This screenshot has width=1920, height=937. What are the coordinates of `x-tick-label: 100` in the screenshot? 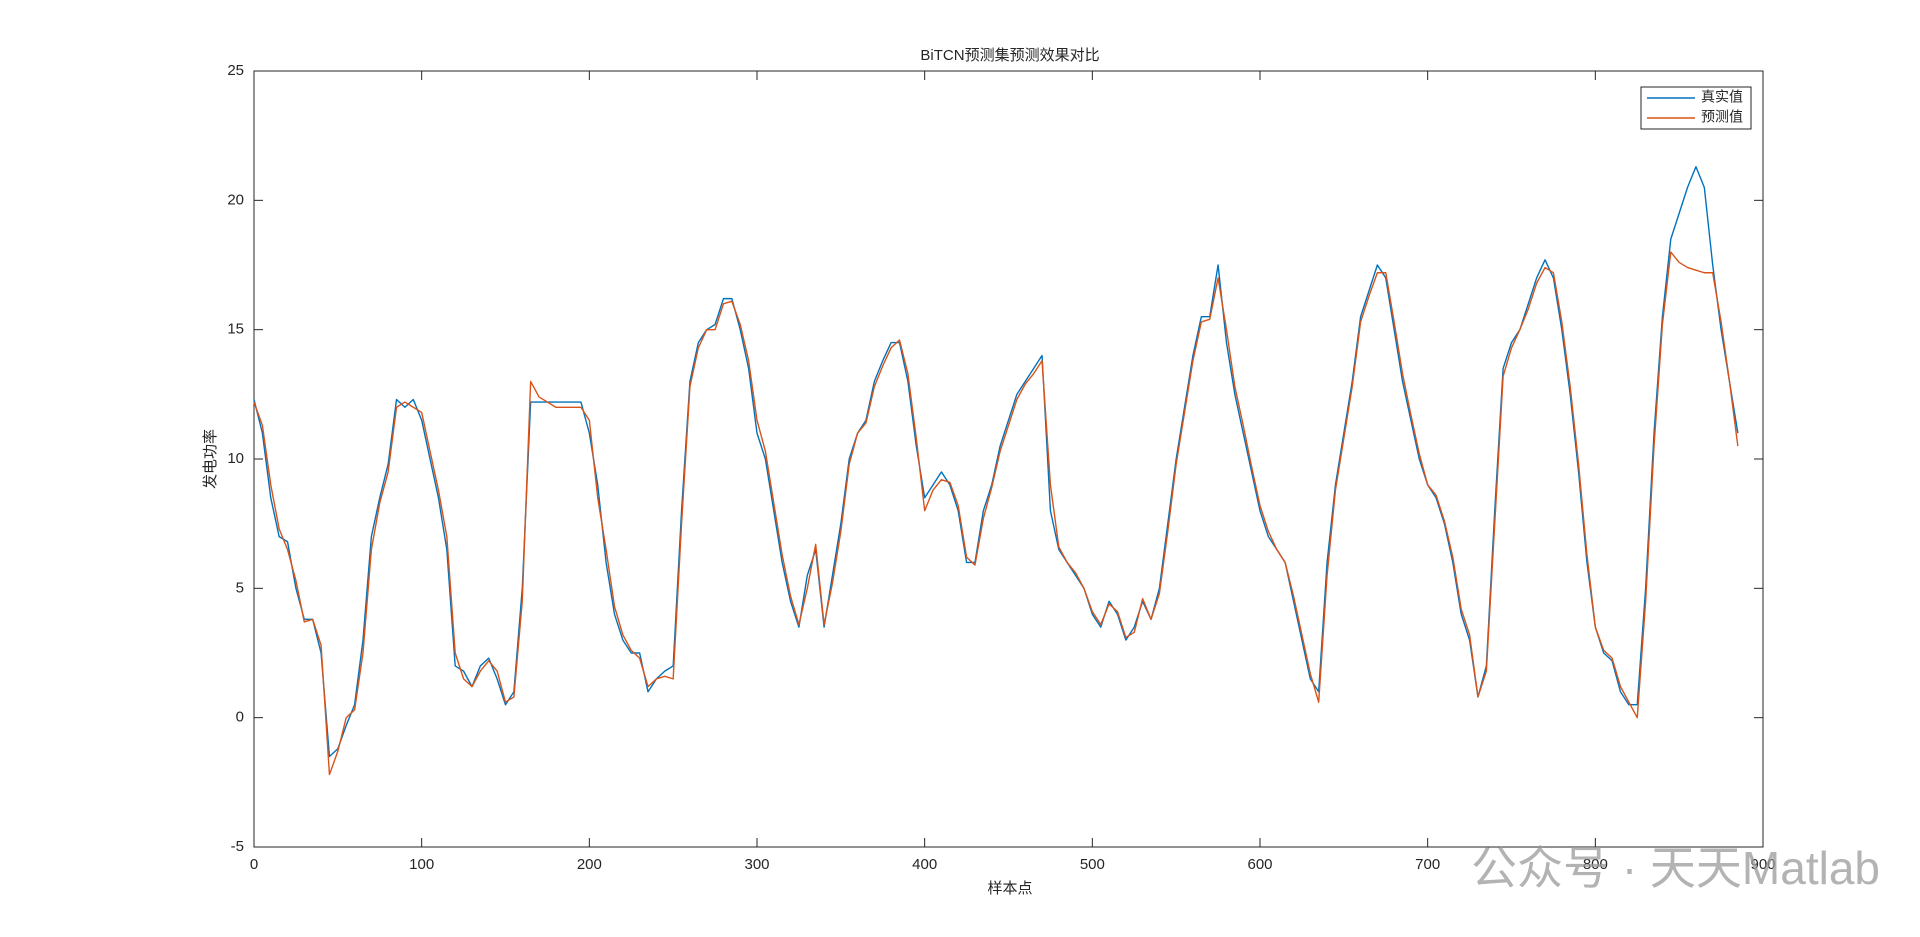 It's located at (421, 864).